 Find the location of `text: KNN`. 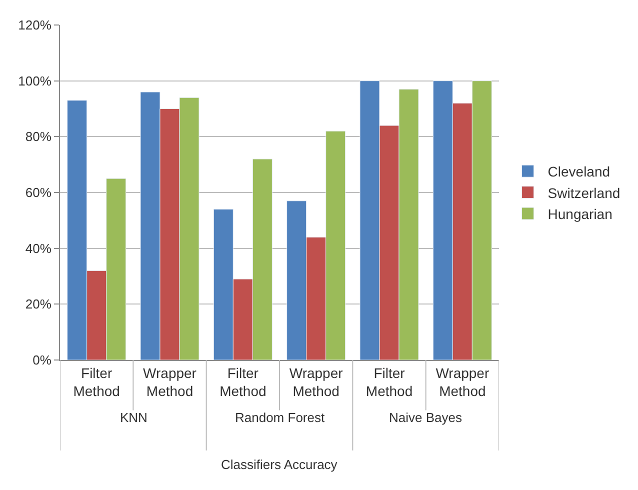

text: KNN is located at coordinates (134, 417).